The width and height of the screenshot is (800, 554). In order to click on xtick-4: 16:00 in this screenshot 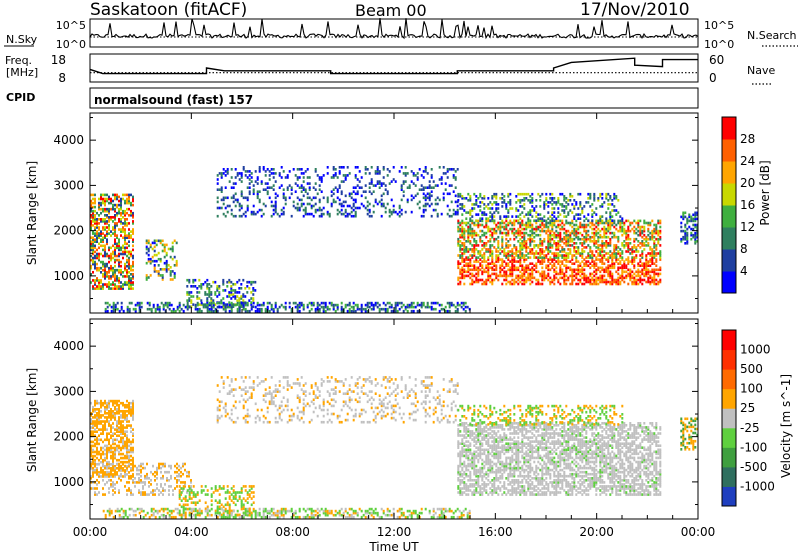, I will do `click(495, 532)`.